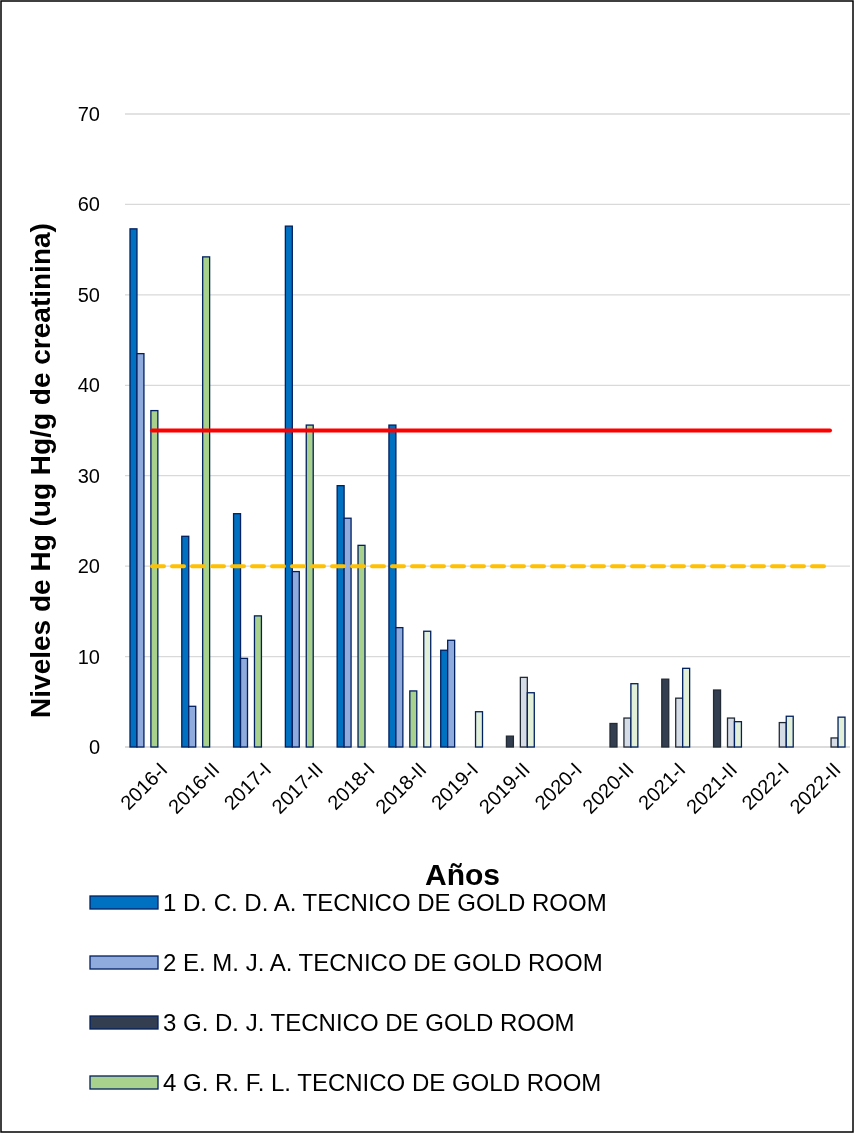 The image size is (854, 1133). What do you see at coordinates (382, 1083) in the screenshot?
I see `legend-label: 4 G. R. F. L. TECNICO DE GOLD ROOM` at bounding box center [382, 1083].